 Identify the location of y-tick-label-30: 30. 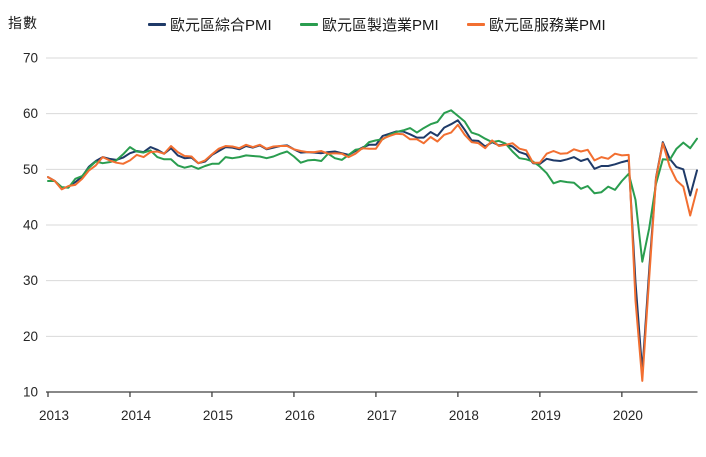
(30, 280).